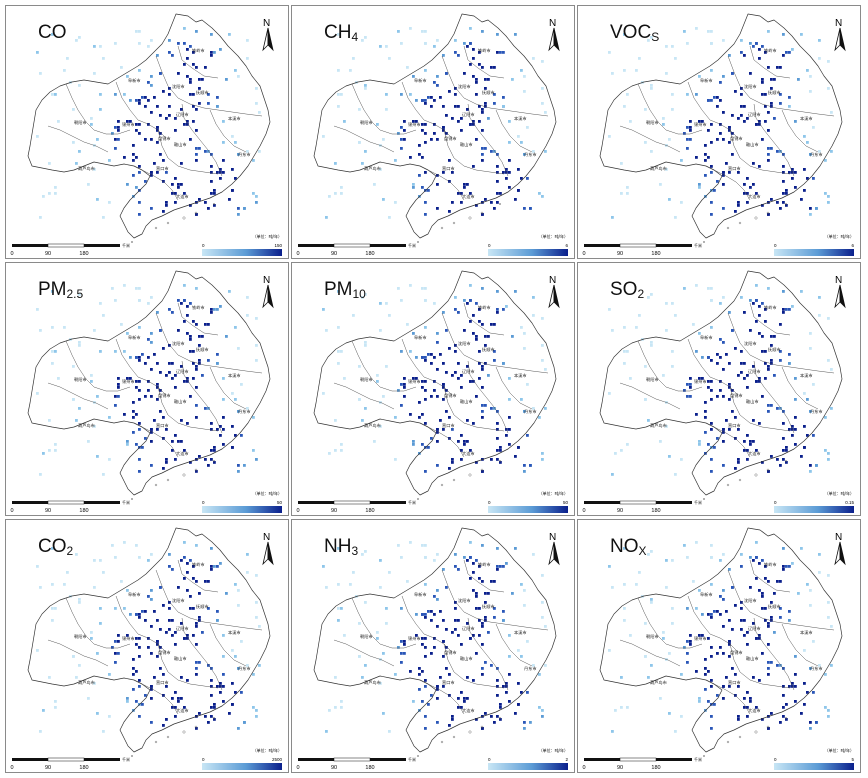 Image resolution: width=868 pixels, height=778 pixels. Describe the element at coordinates (720, 380) in the screenshot. I see `emission-cells` at that location.